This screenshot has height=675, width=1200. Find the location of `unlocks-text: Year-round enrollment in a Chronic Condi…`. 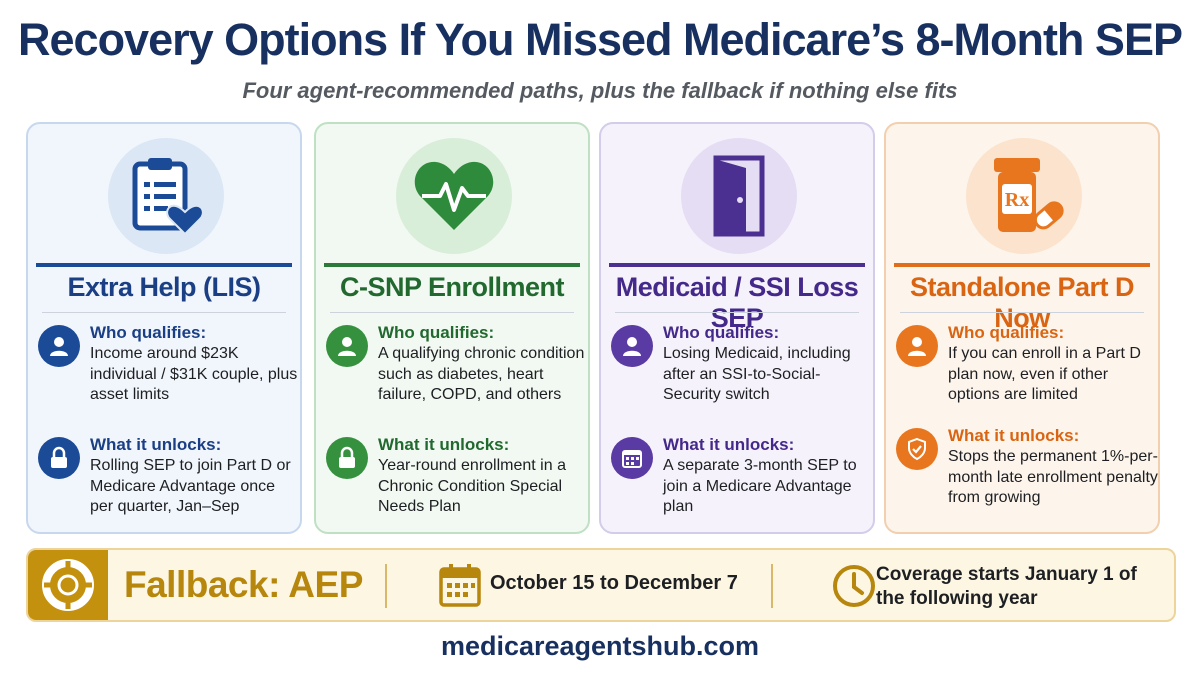

unlocks-text: Year-round enrollment in a Chronic Condi… is located at coordinates (472, 486).